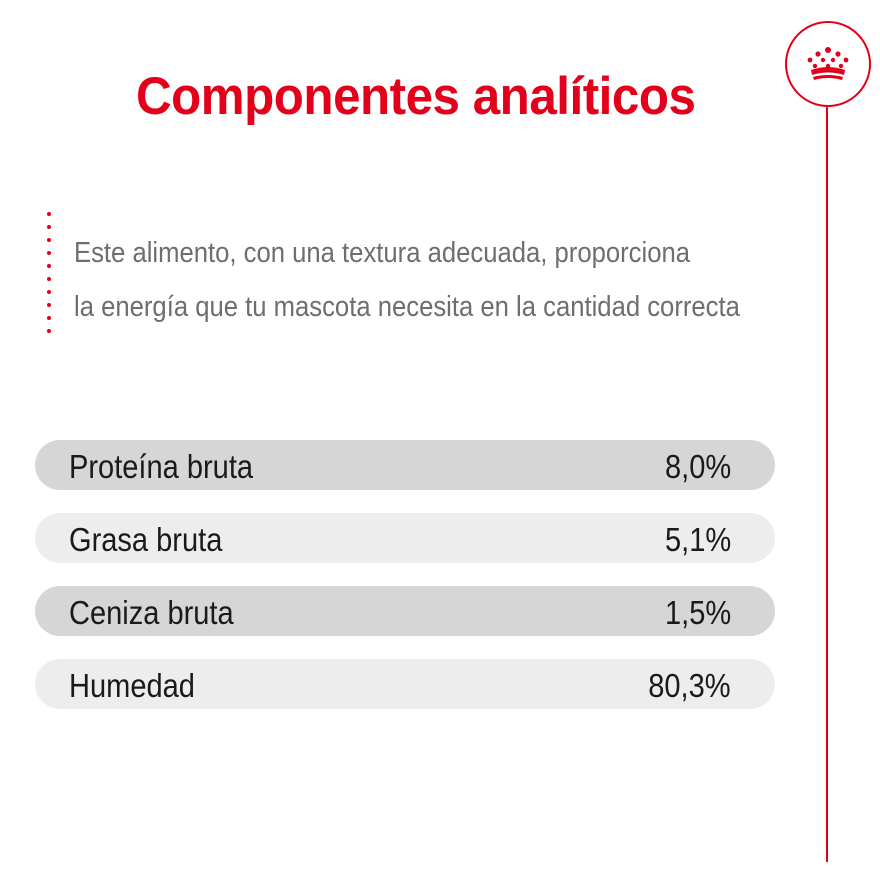 This screenshot has width=880, height=880. What do you see at coordinates (146, 539) in the screenshot?
I see `nutrient-label: Grasa bruta` at bounding box center [146, 539].